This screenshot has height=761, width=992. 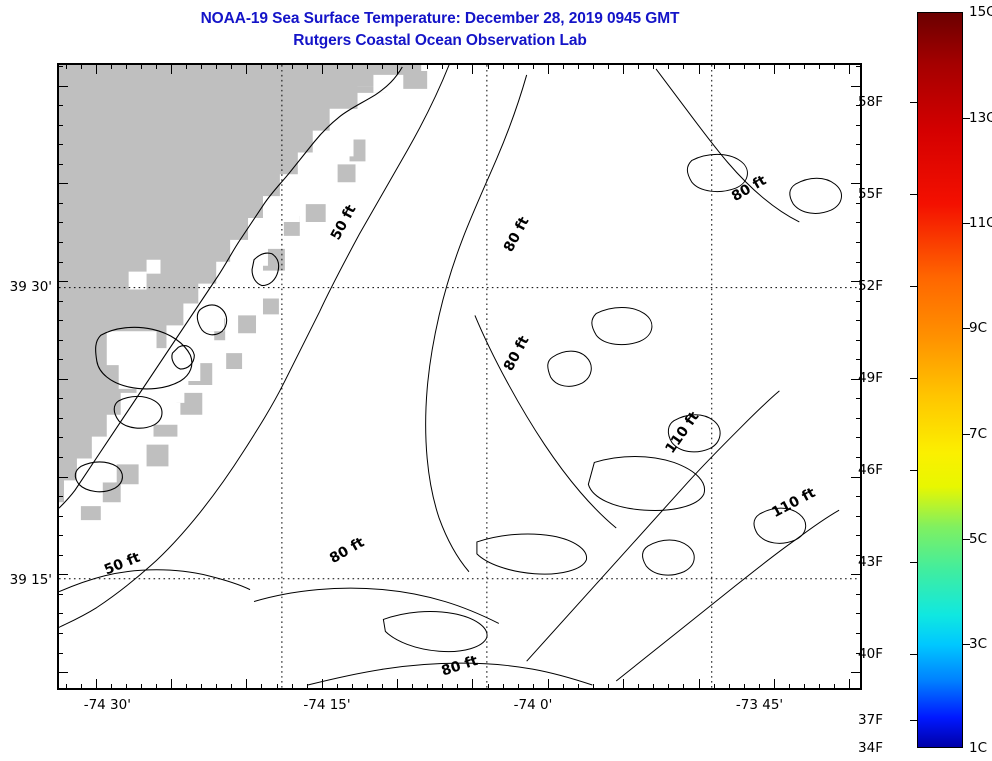 I want to click on colorbar-label-celsius: 15C, so click(x=980, y=12).